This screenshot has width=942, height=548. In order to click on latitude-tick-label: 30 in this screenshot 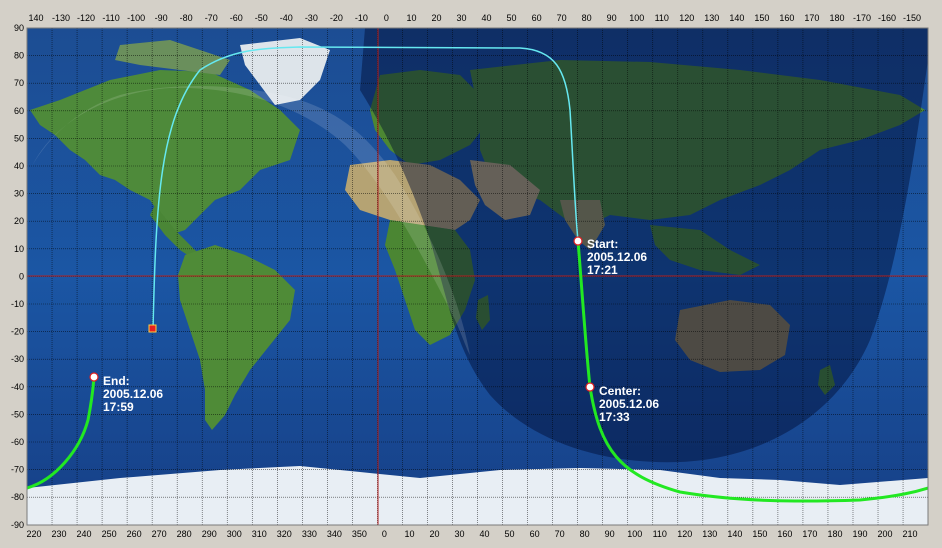, I will do `click(19, 194)`.